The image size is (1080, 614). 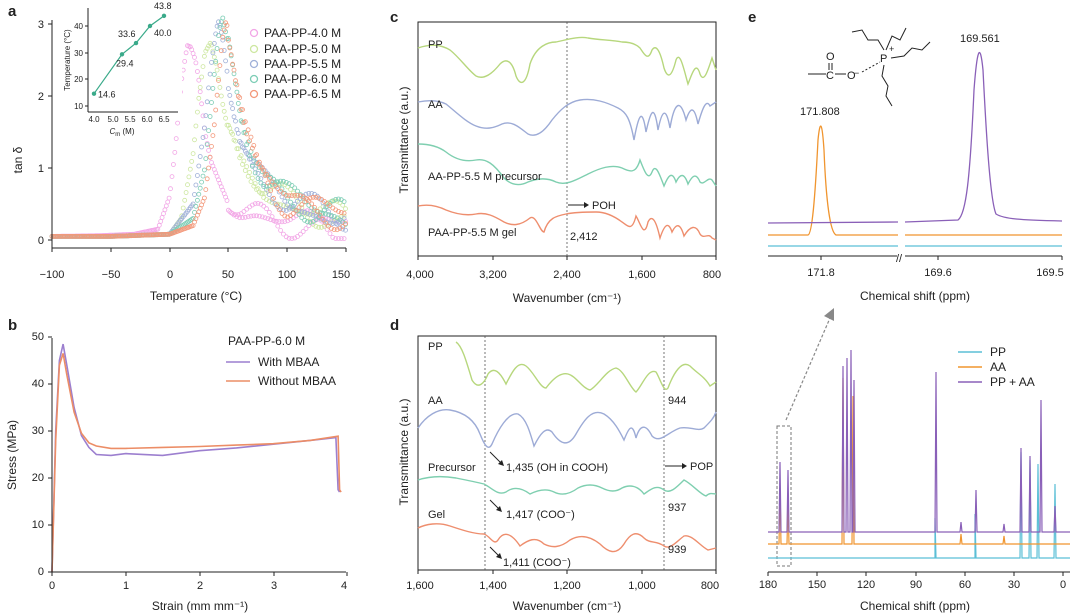 I want to click on panel-b-plot-area, so click(x=196, y=458).